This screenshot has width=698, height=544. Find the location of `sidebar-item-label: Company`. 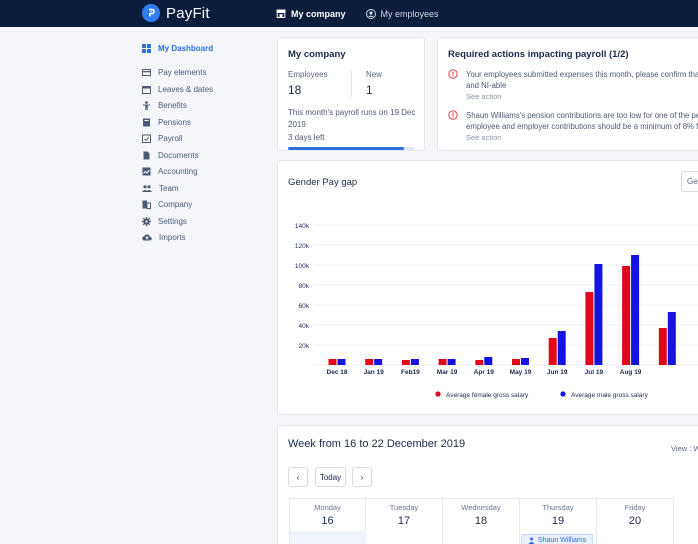

sidebar-item-label: Company is located at coordinates (175, 205).